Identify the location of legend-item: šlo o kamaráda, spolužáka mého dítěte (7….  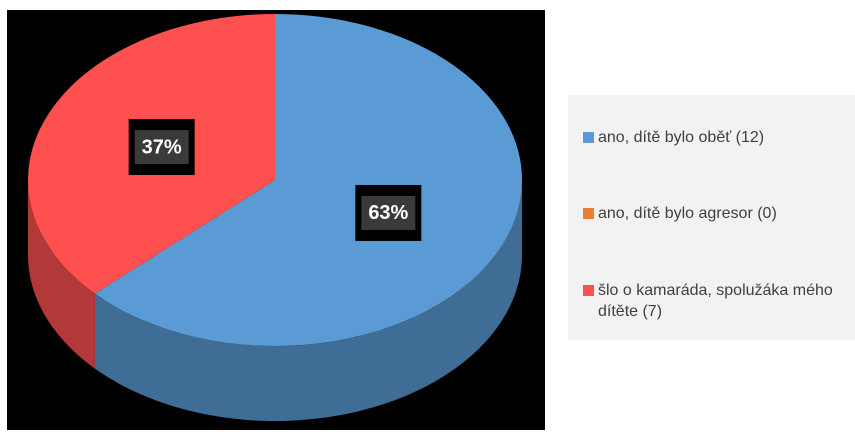
(719, 301).